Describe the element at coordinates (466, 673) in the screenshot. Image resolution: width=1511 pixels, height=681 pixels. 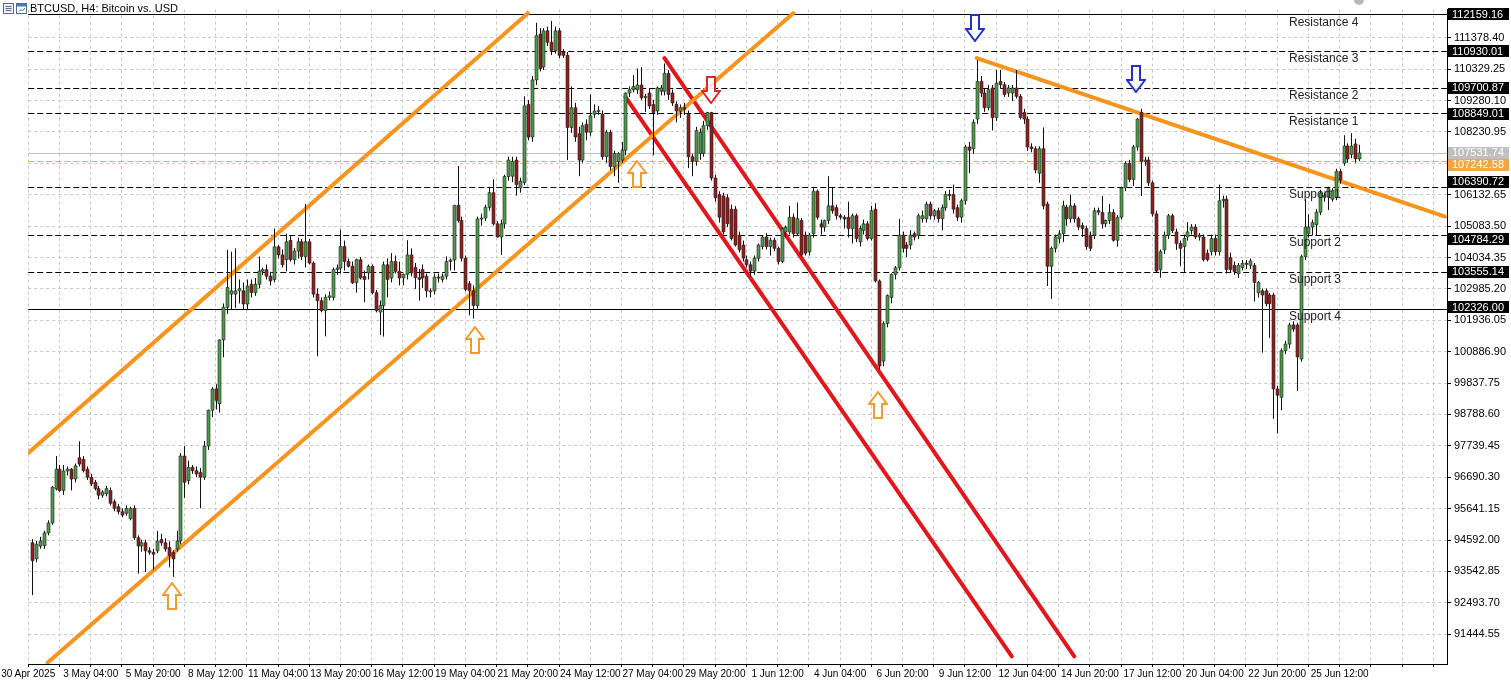
I see `x-tick-label: 19 May 04:00` at that location.